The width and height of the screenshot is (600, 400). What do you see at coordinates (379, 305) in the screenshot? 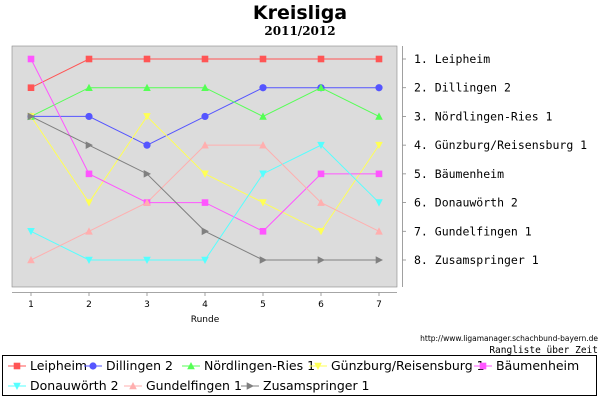
I see `x-tick-label: 7` at bounding box center [379, 305].